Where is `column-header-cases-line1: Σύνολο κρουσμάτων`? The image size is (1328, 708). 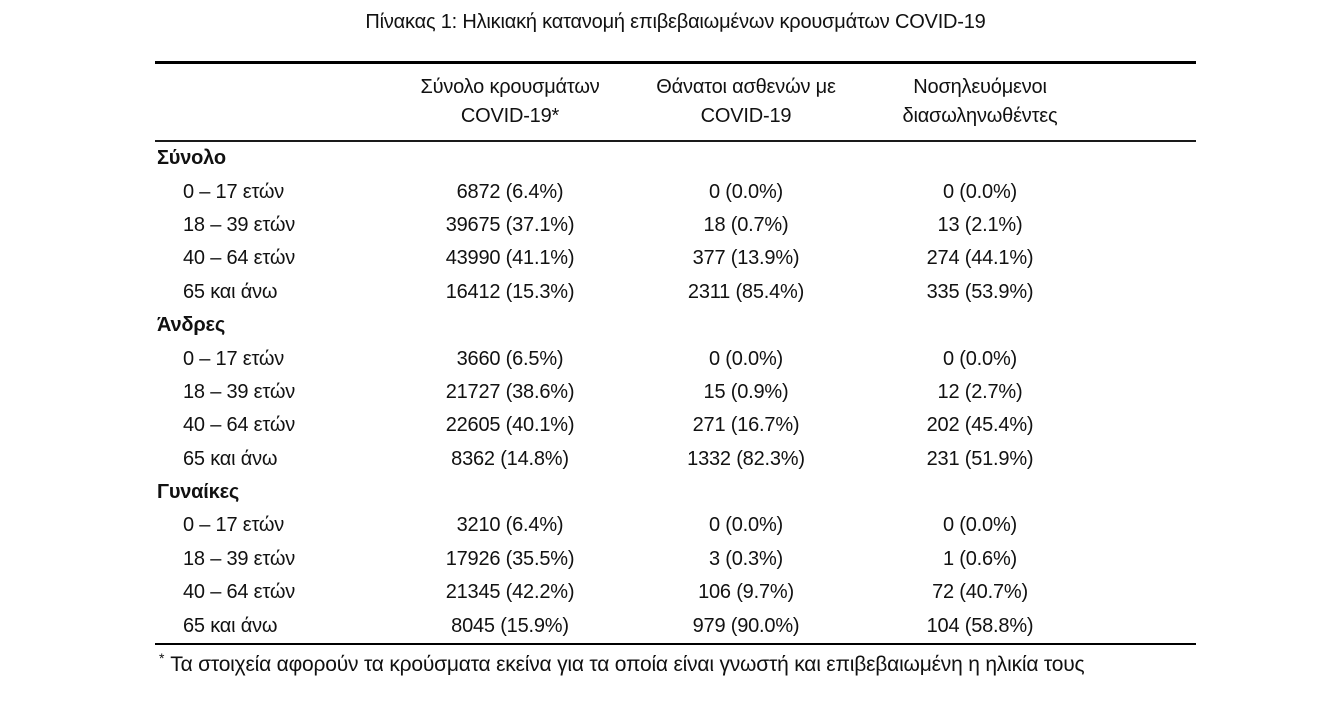 column-header-cases-line1: Σύνολο κρουσμάτων is located at coordinates (510, 87).